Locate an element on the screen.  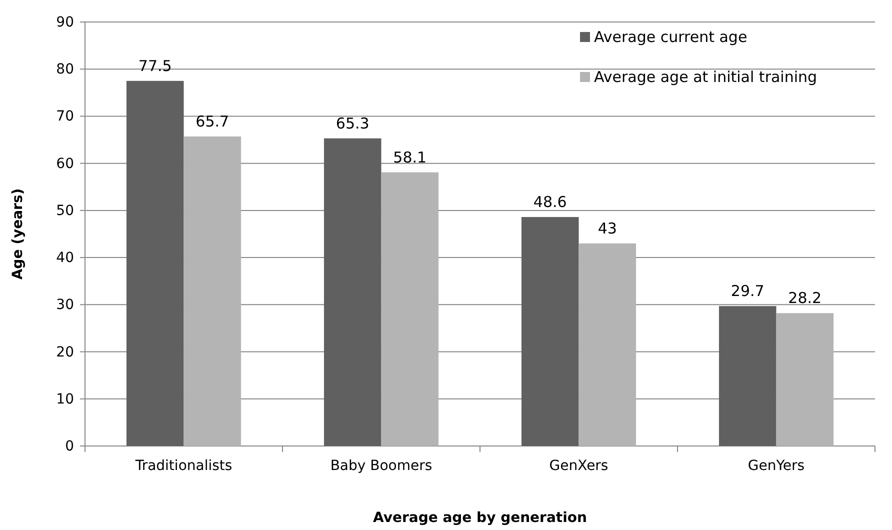
x-axis-title: Average age by generation is located at coordinates (480, 518).